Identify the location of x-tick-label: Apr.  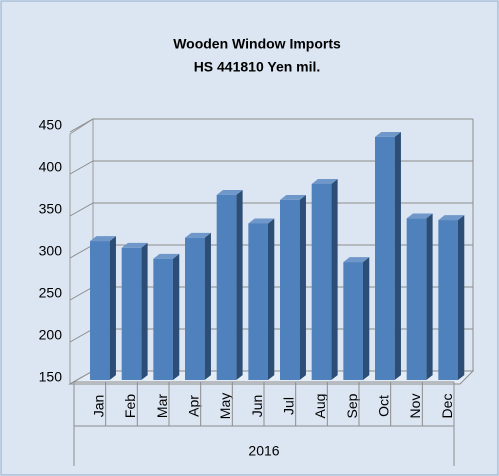
(194, 406).